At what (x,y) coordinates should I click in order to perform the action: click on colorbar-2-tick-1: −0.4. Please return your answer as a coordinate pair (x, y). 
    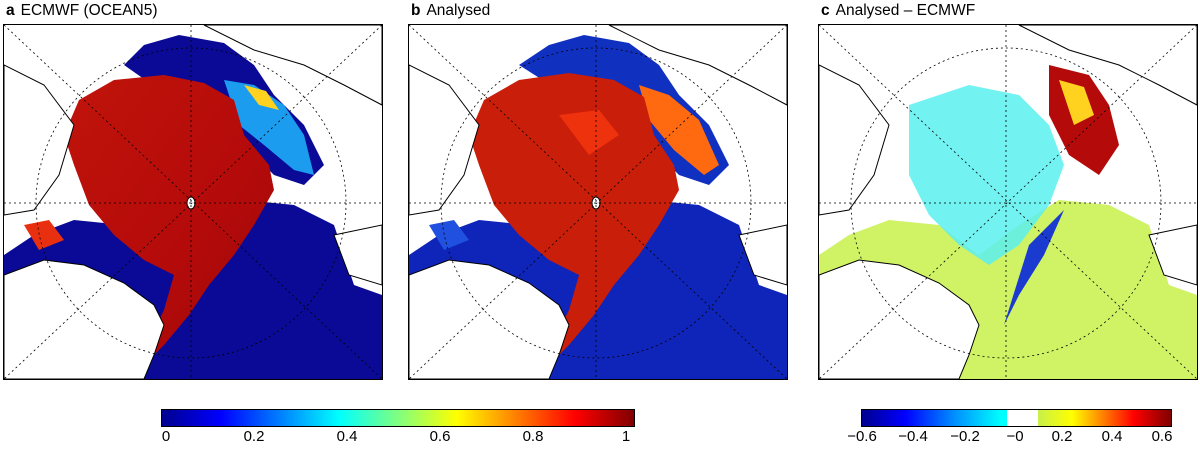
    Looking at the image, I should click on (913, 436).